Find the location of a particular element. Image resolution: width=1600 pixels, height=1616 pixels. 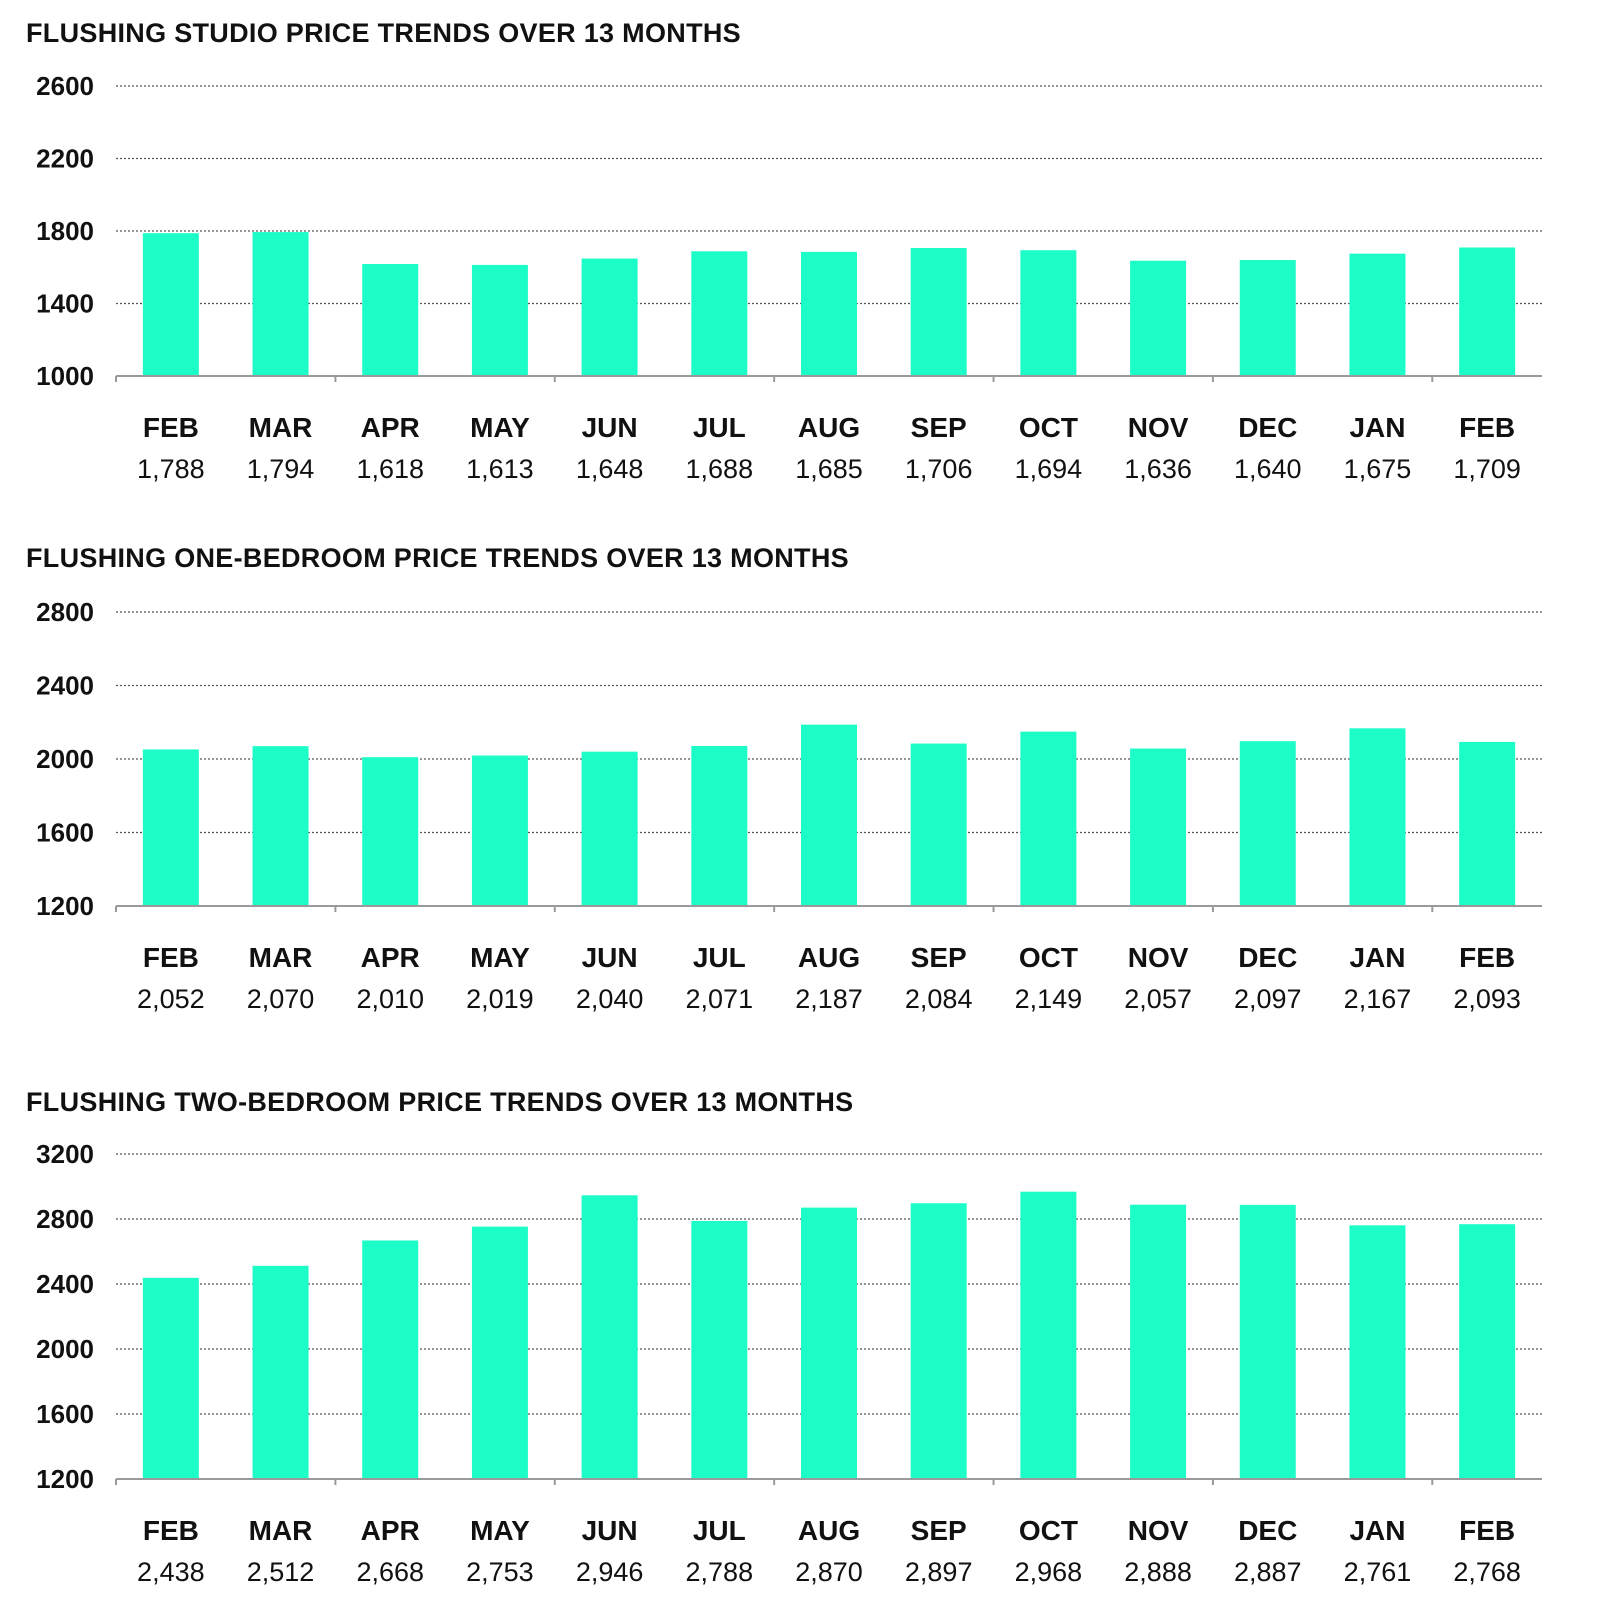

y-tick-label: 3200 is located at coordinates (65, 1154).